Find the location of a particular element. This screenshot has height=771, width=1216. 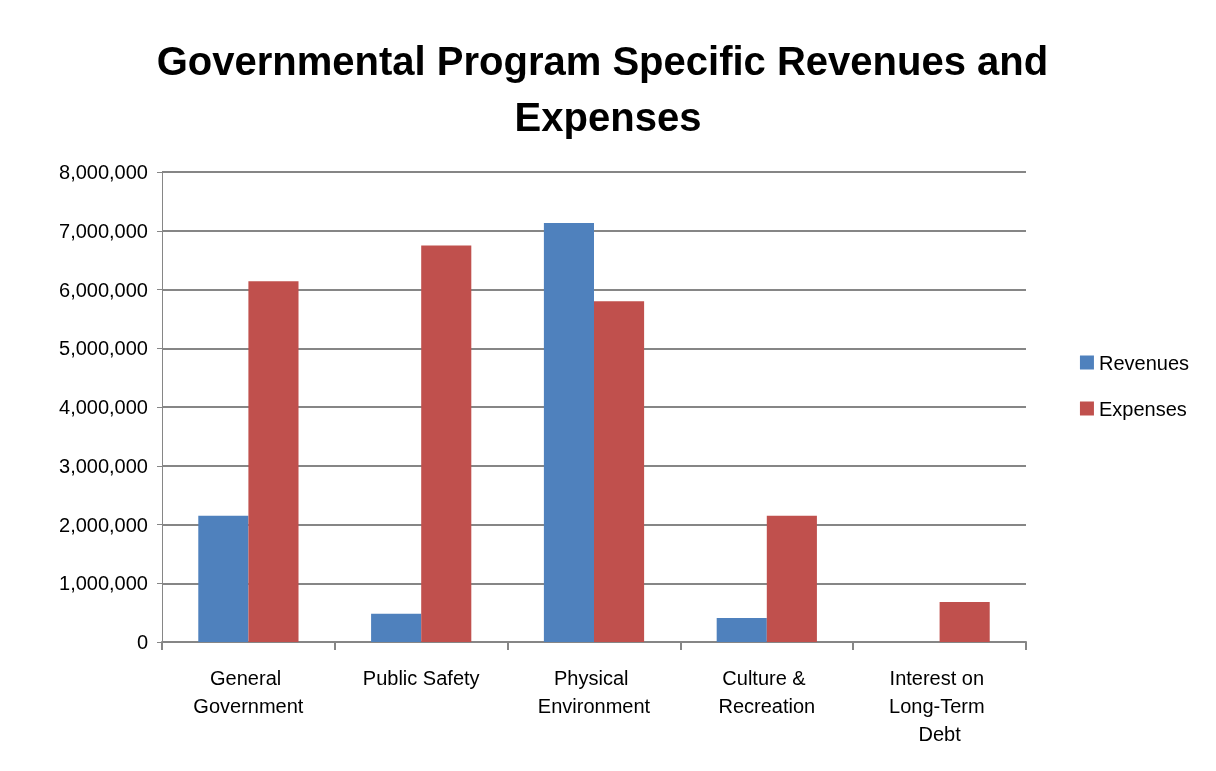

y-tick-label: 8,000,000 is located at coordinates (103, 172).